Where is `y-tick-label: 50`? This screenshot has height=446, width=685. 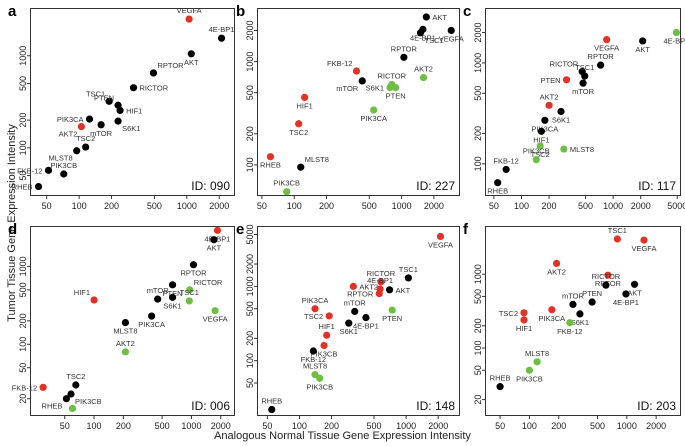
y-tick-label: 50 is located at coordinates (250, 383).